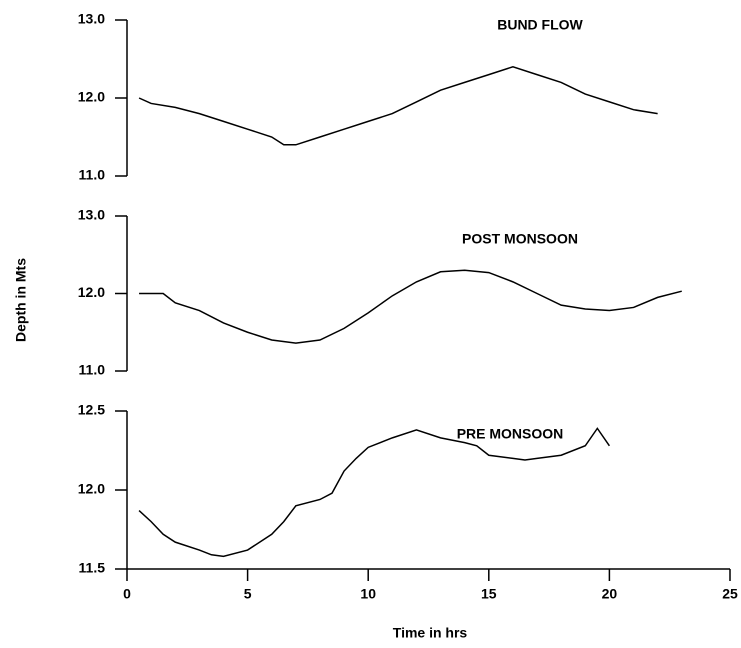 Image resolution: width=741 pixels, height=648 pixels. What do you see at coordinates (248, 594) in the screenshot?
I see `x-tick-label: 5` at bounding box center [248, 594].